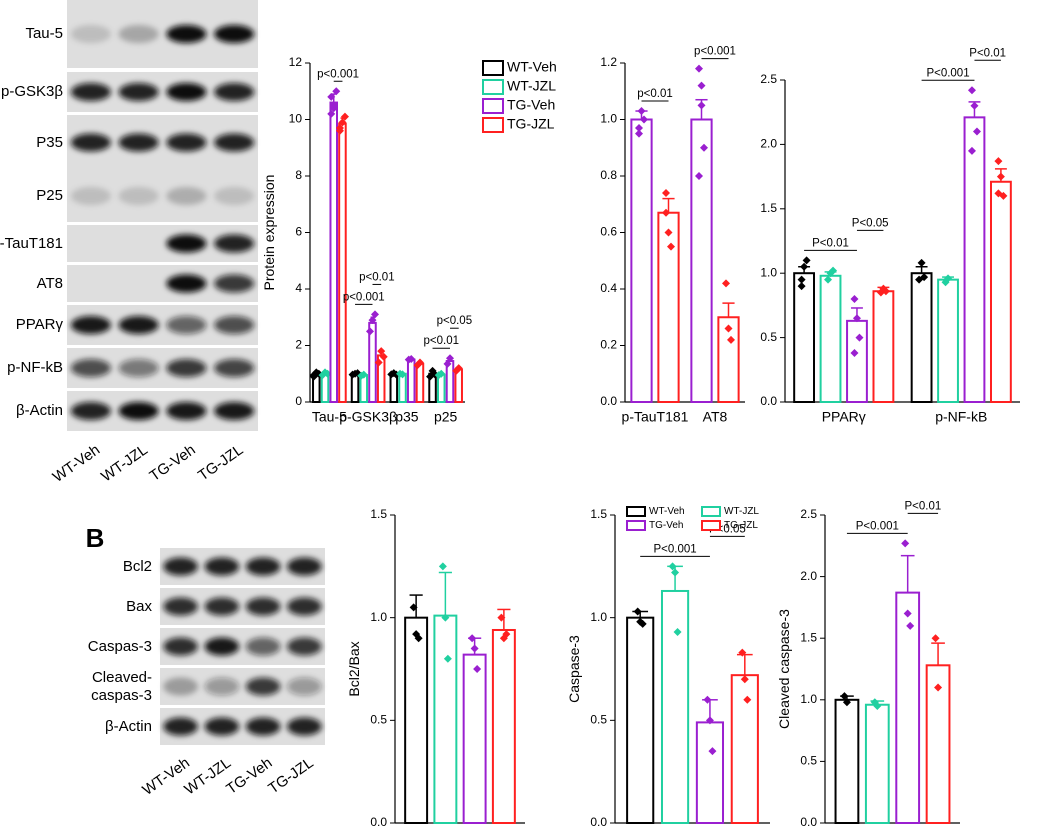 This screenshot has height=828, width=1050. What do you see at coordinates (269, 233) in the screenshot?
I see `y-axis-label: Protein expression` at bounding box center [269, 233].